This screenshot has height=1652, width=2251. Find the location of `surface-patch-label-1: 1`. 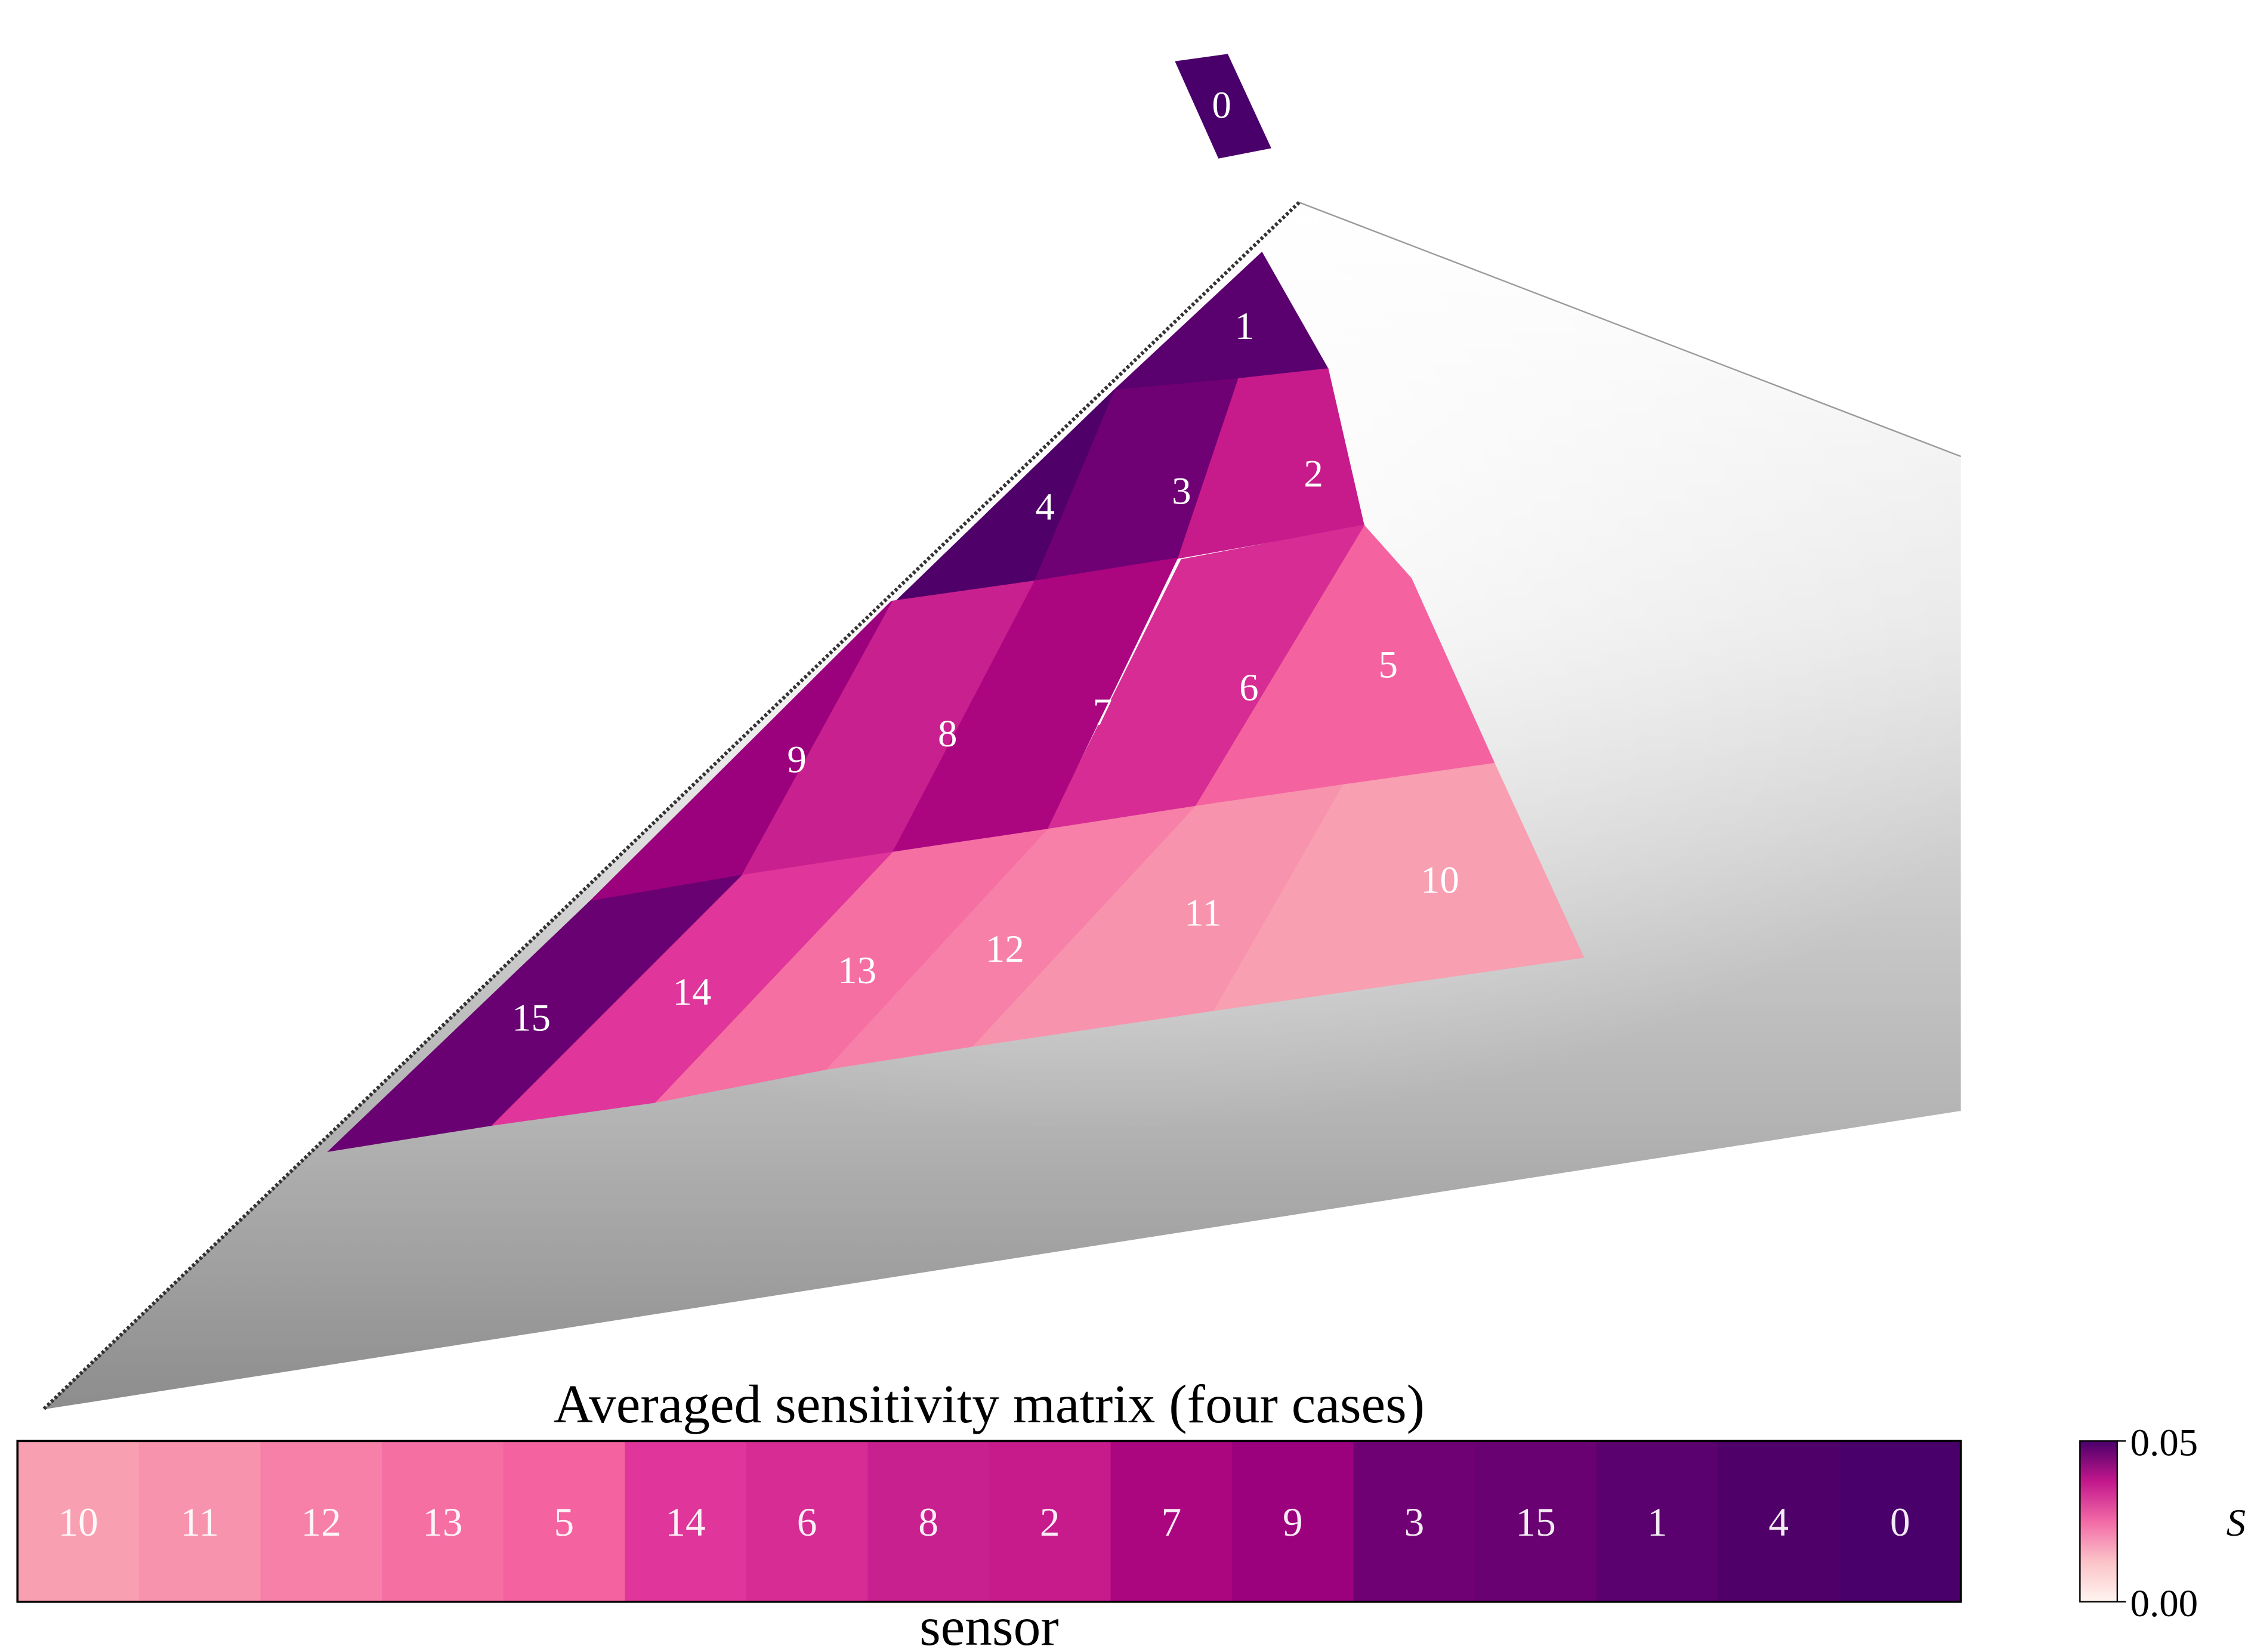

surface-patch-label-1: 1 is located at coordinates (1244, 326).